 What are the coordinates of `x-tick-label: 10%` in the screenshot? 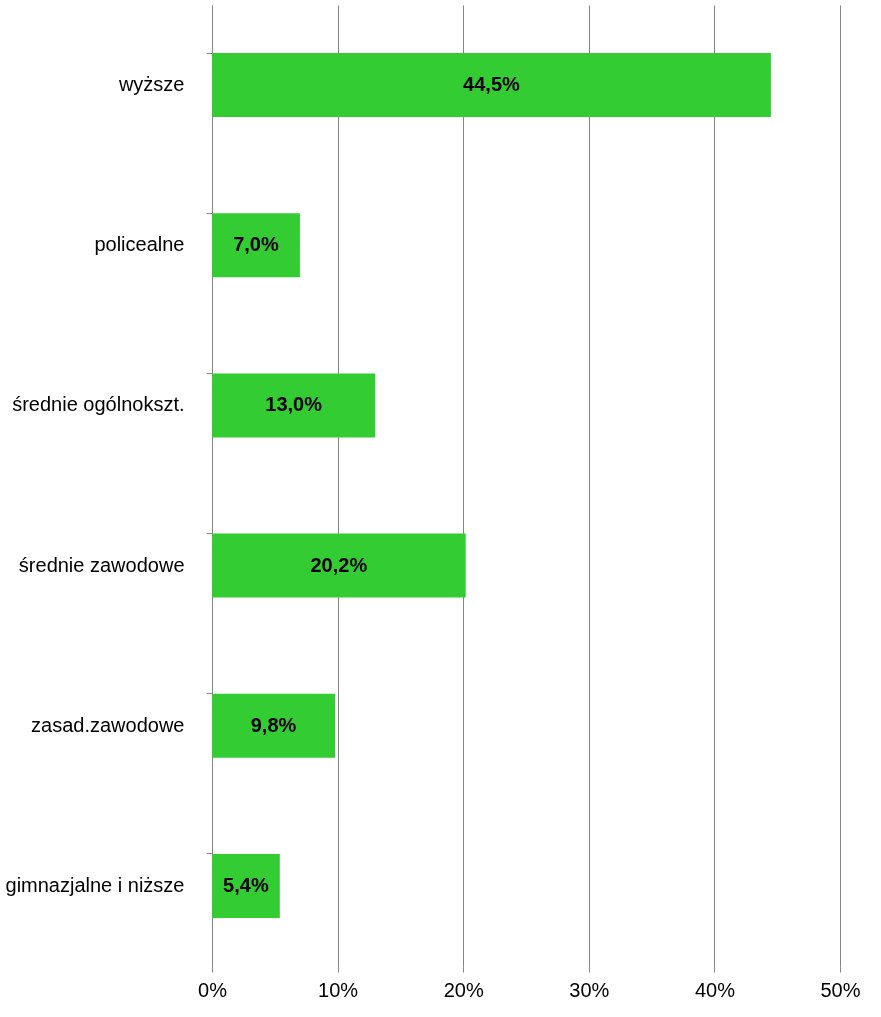 It's located at (338, 989).